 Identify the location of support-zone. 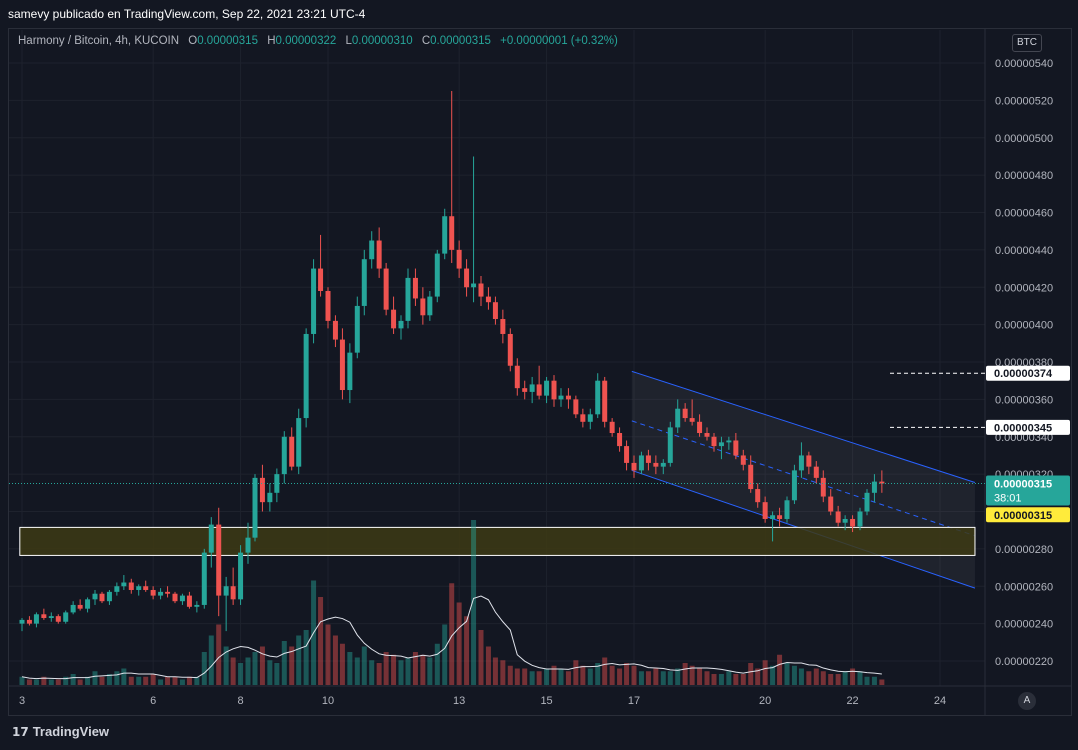
(497, 541).